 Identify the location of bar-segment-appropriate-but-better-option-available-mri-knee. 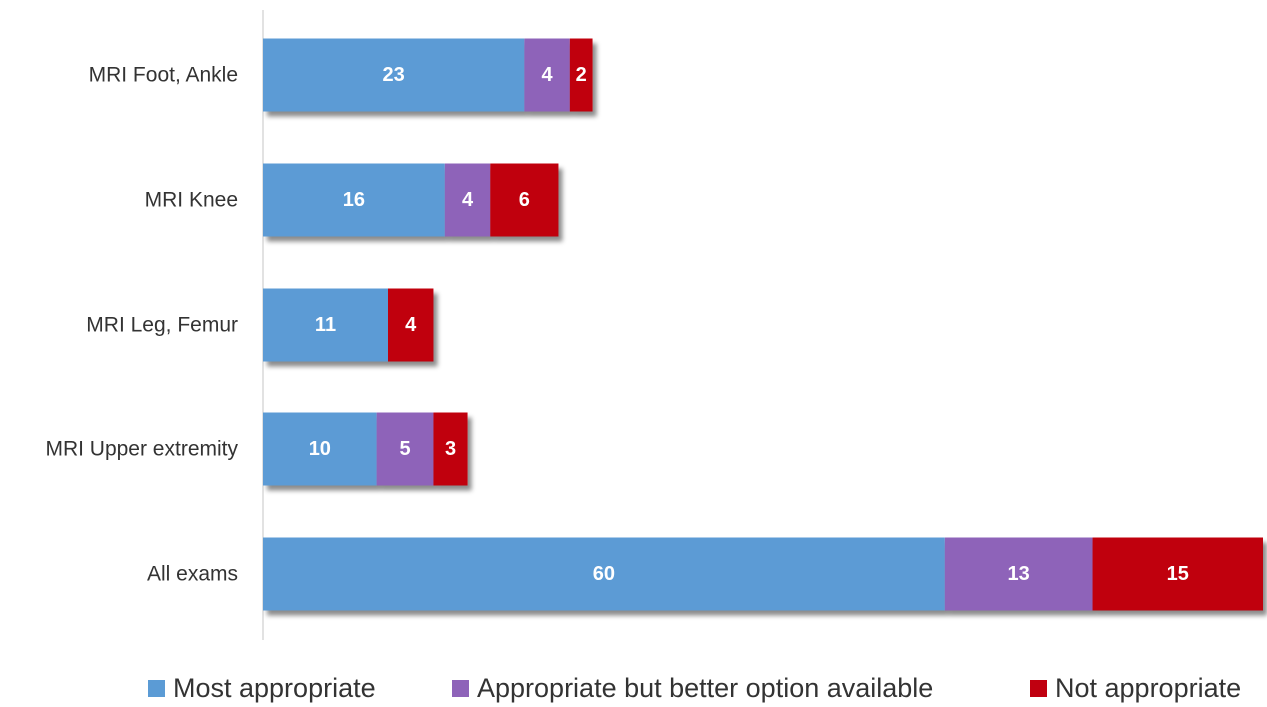
(467, 200).